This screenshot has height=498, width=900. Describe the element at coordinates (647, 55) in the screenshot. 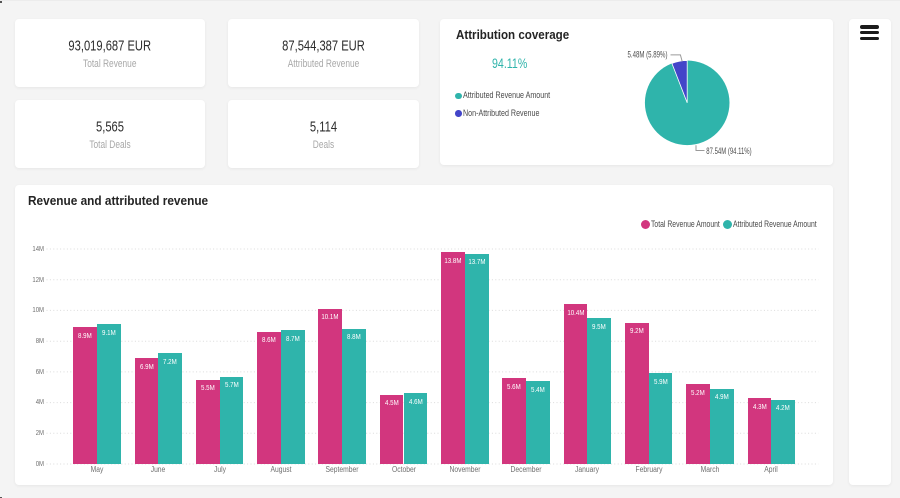

I see `svg-text: 5.48M (5.89%)` at that location.